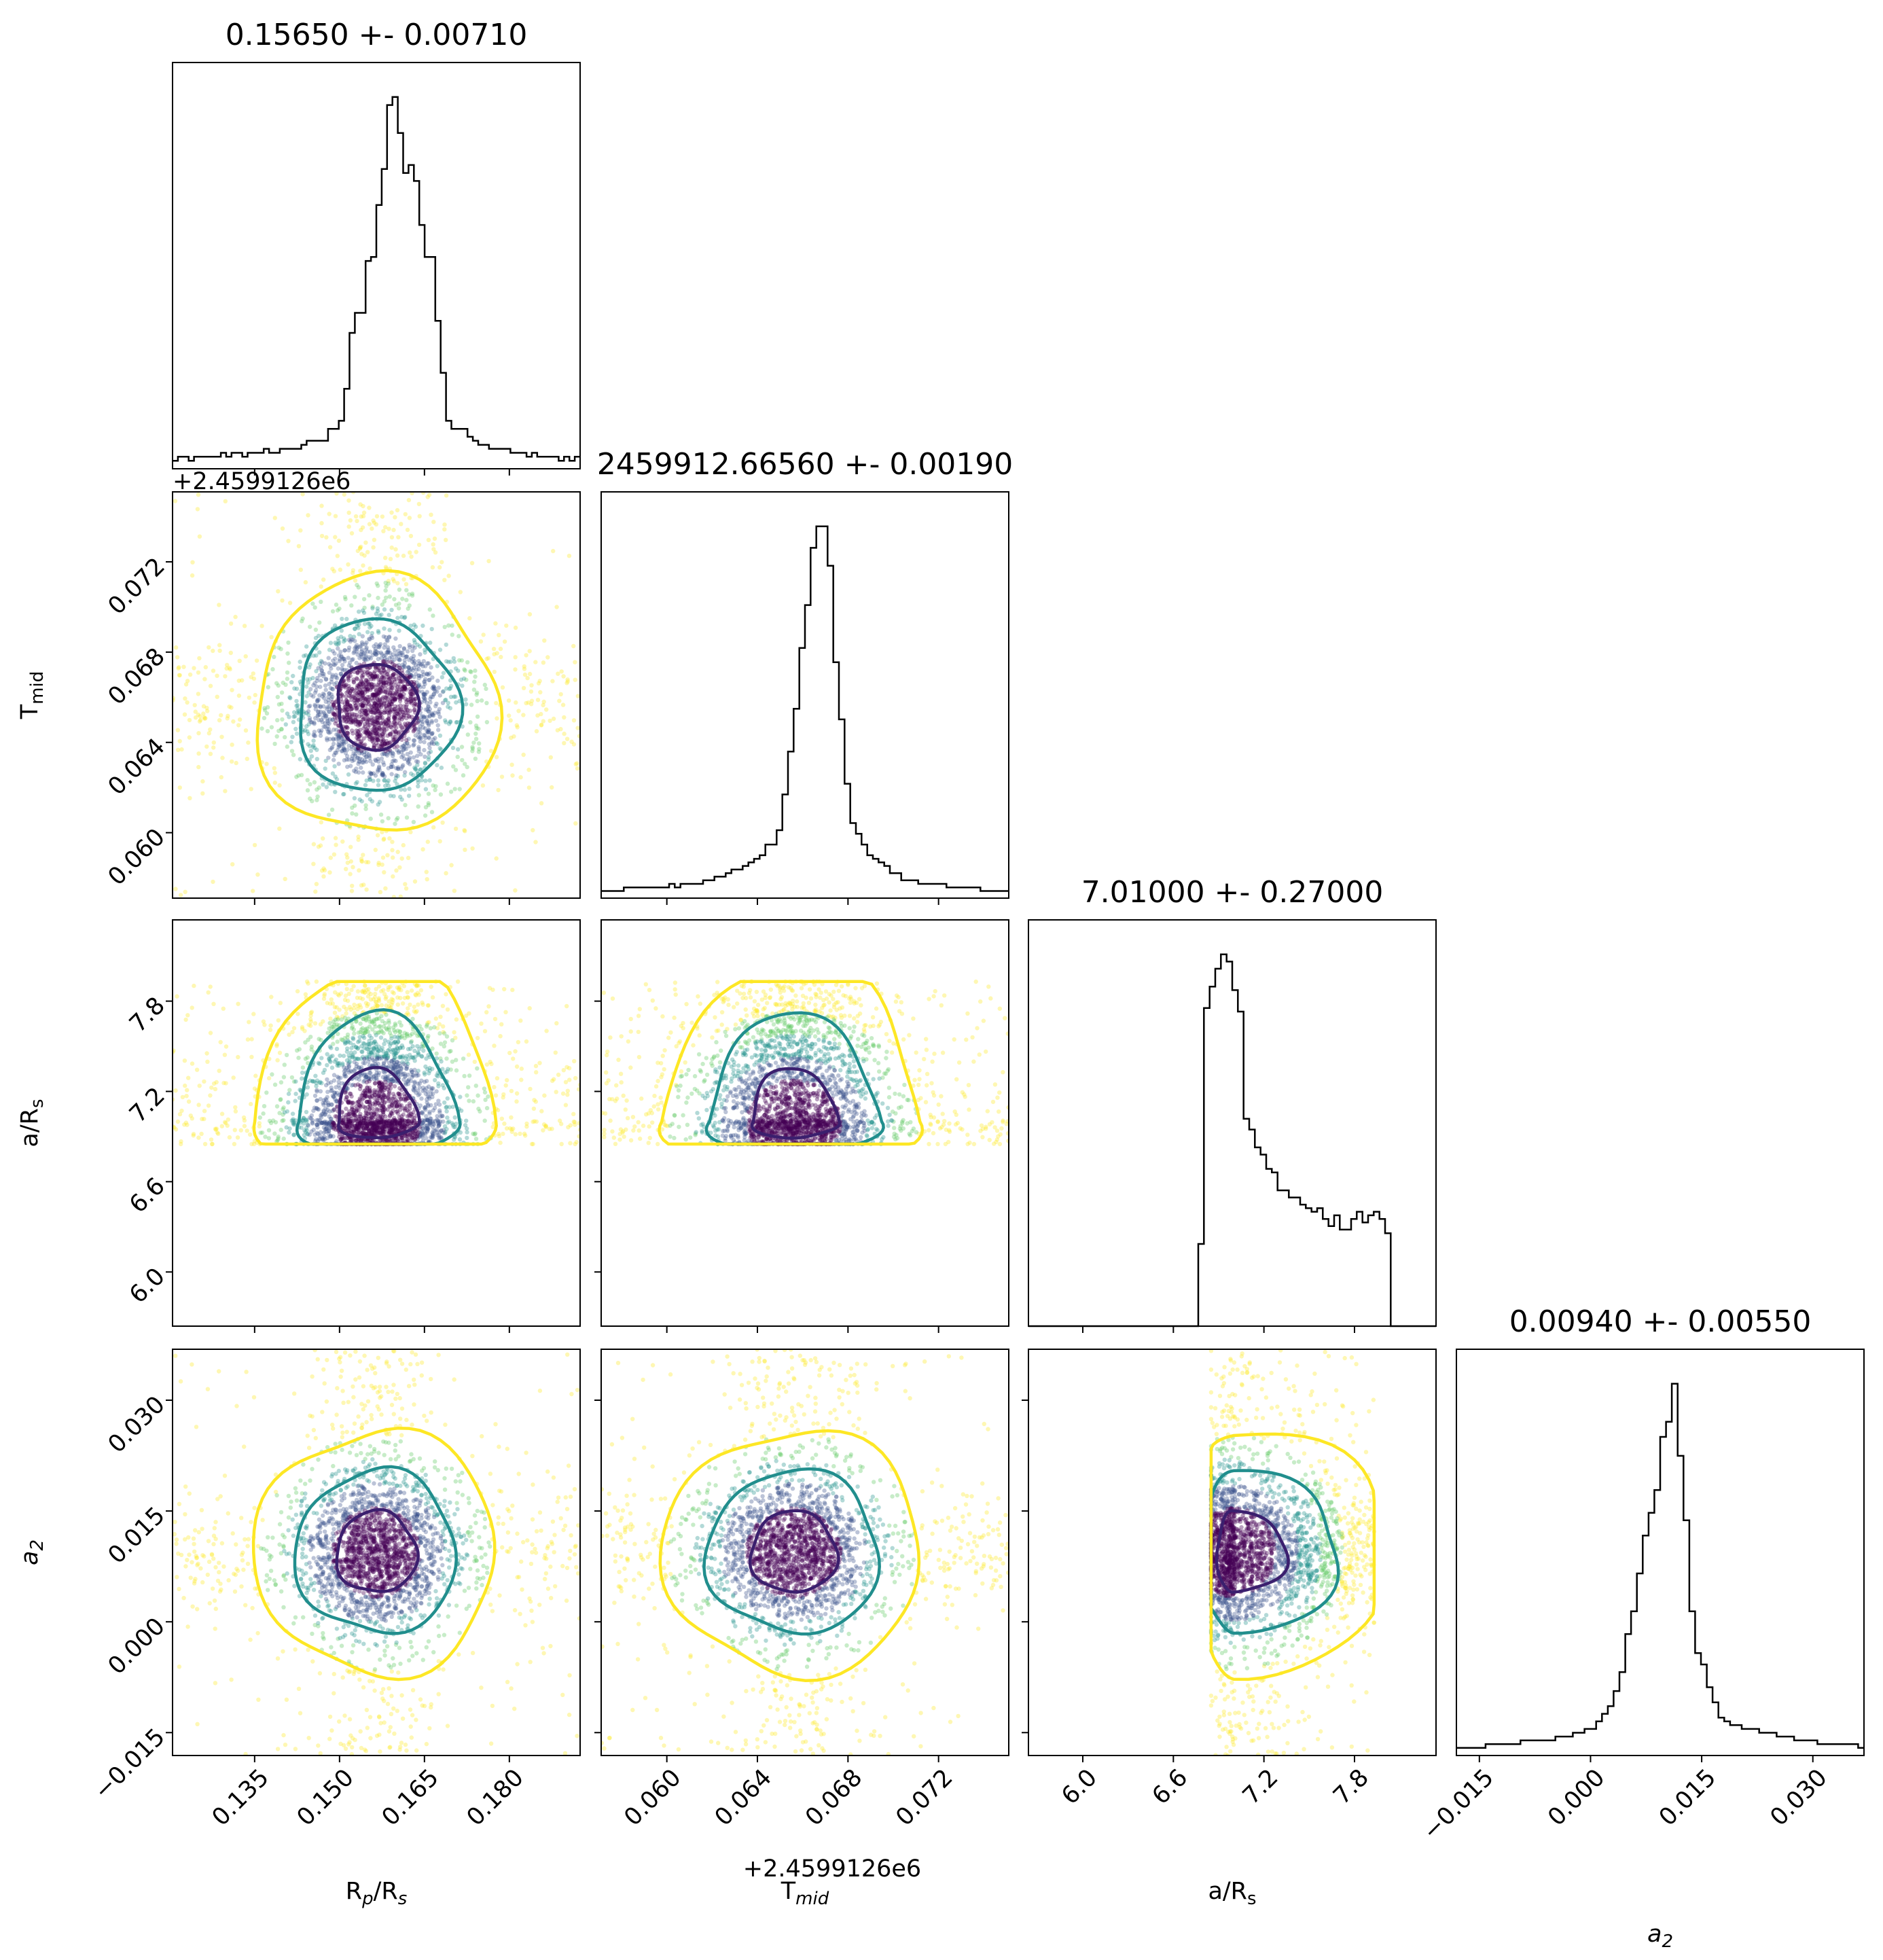  What do you see at coordinates (1232, 1140) in the screenshot?
I see `histogram-ars` at bounding box center [1232, 1140].